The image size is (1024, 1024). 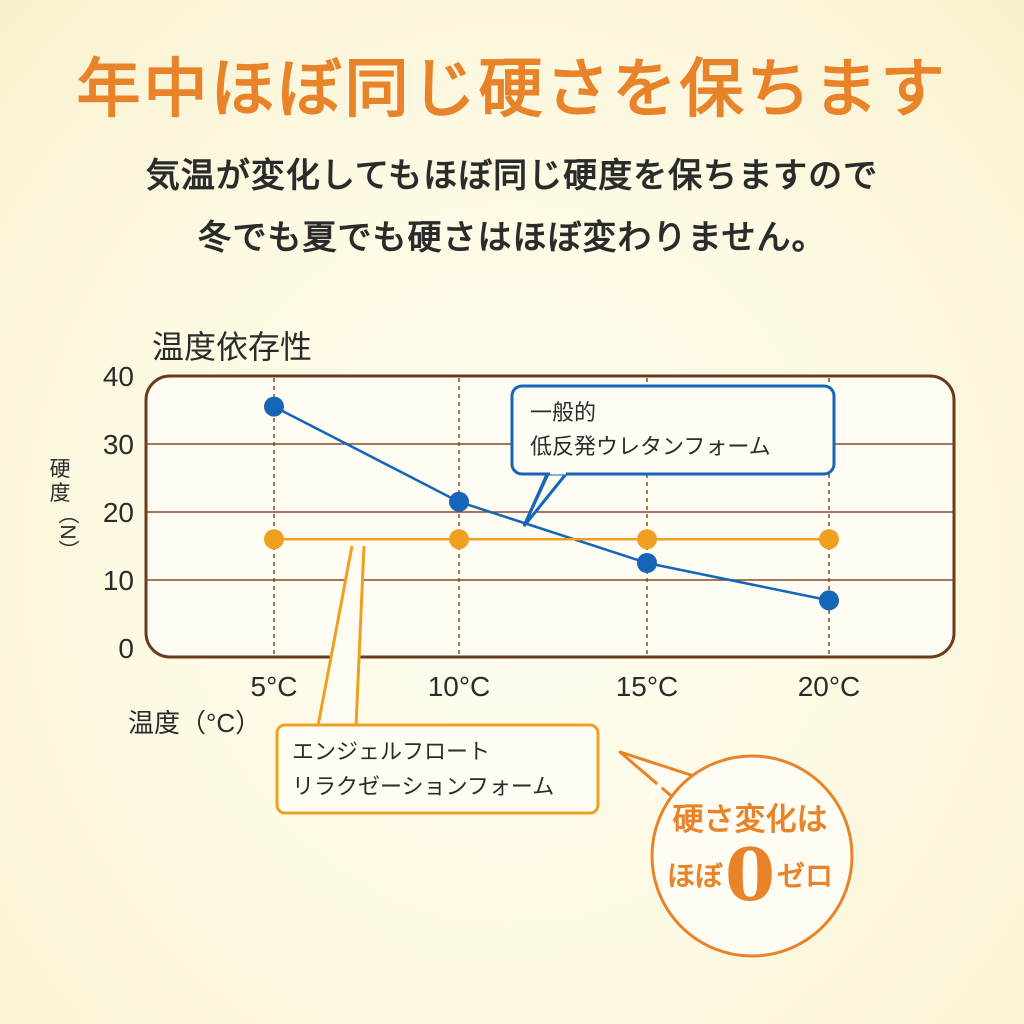 I want to click on angelfloat-legend-line1: エンジェルフロート, so click(x=391, y=751).